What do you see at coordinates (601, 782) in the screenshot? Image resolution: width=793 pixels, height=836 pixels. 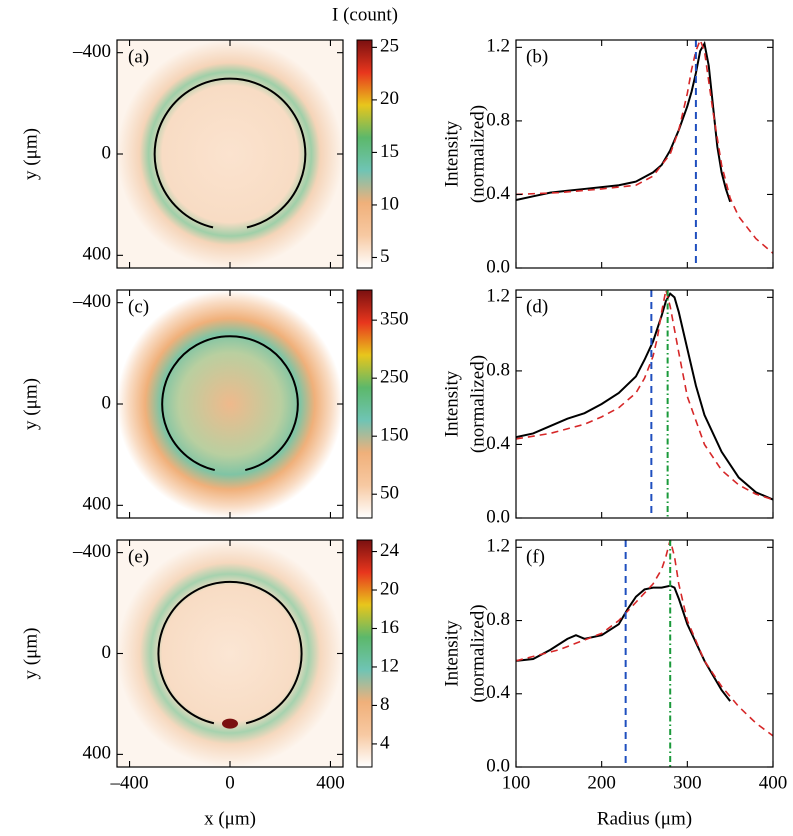 I see `x-tick-label: 200` at bounding box center [601, 782].